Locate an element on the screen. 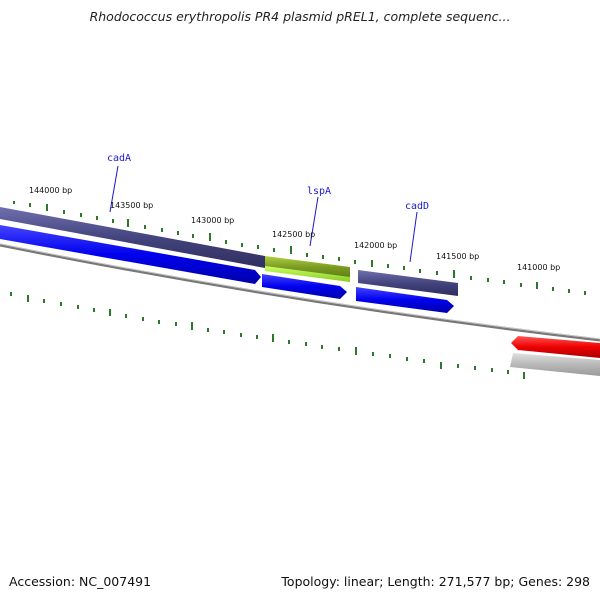 This screenshot has width=600, height=600. gene-arrow-lspA is located at coordinates (304, 286).